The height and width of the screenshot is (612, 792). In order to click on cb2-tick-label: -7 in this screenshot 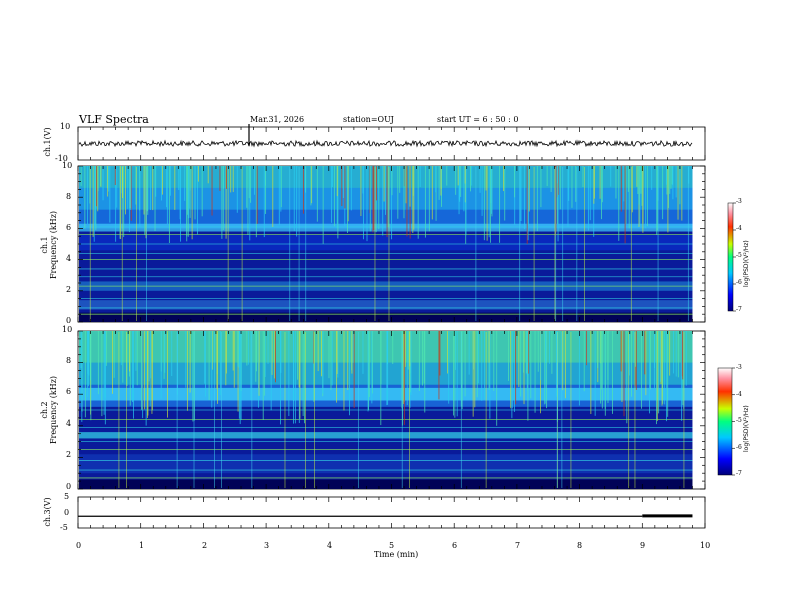, I will do `click(739, 473)`.